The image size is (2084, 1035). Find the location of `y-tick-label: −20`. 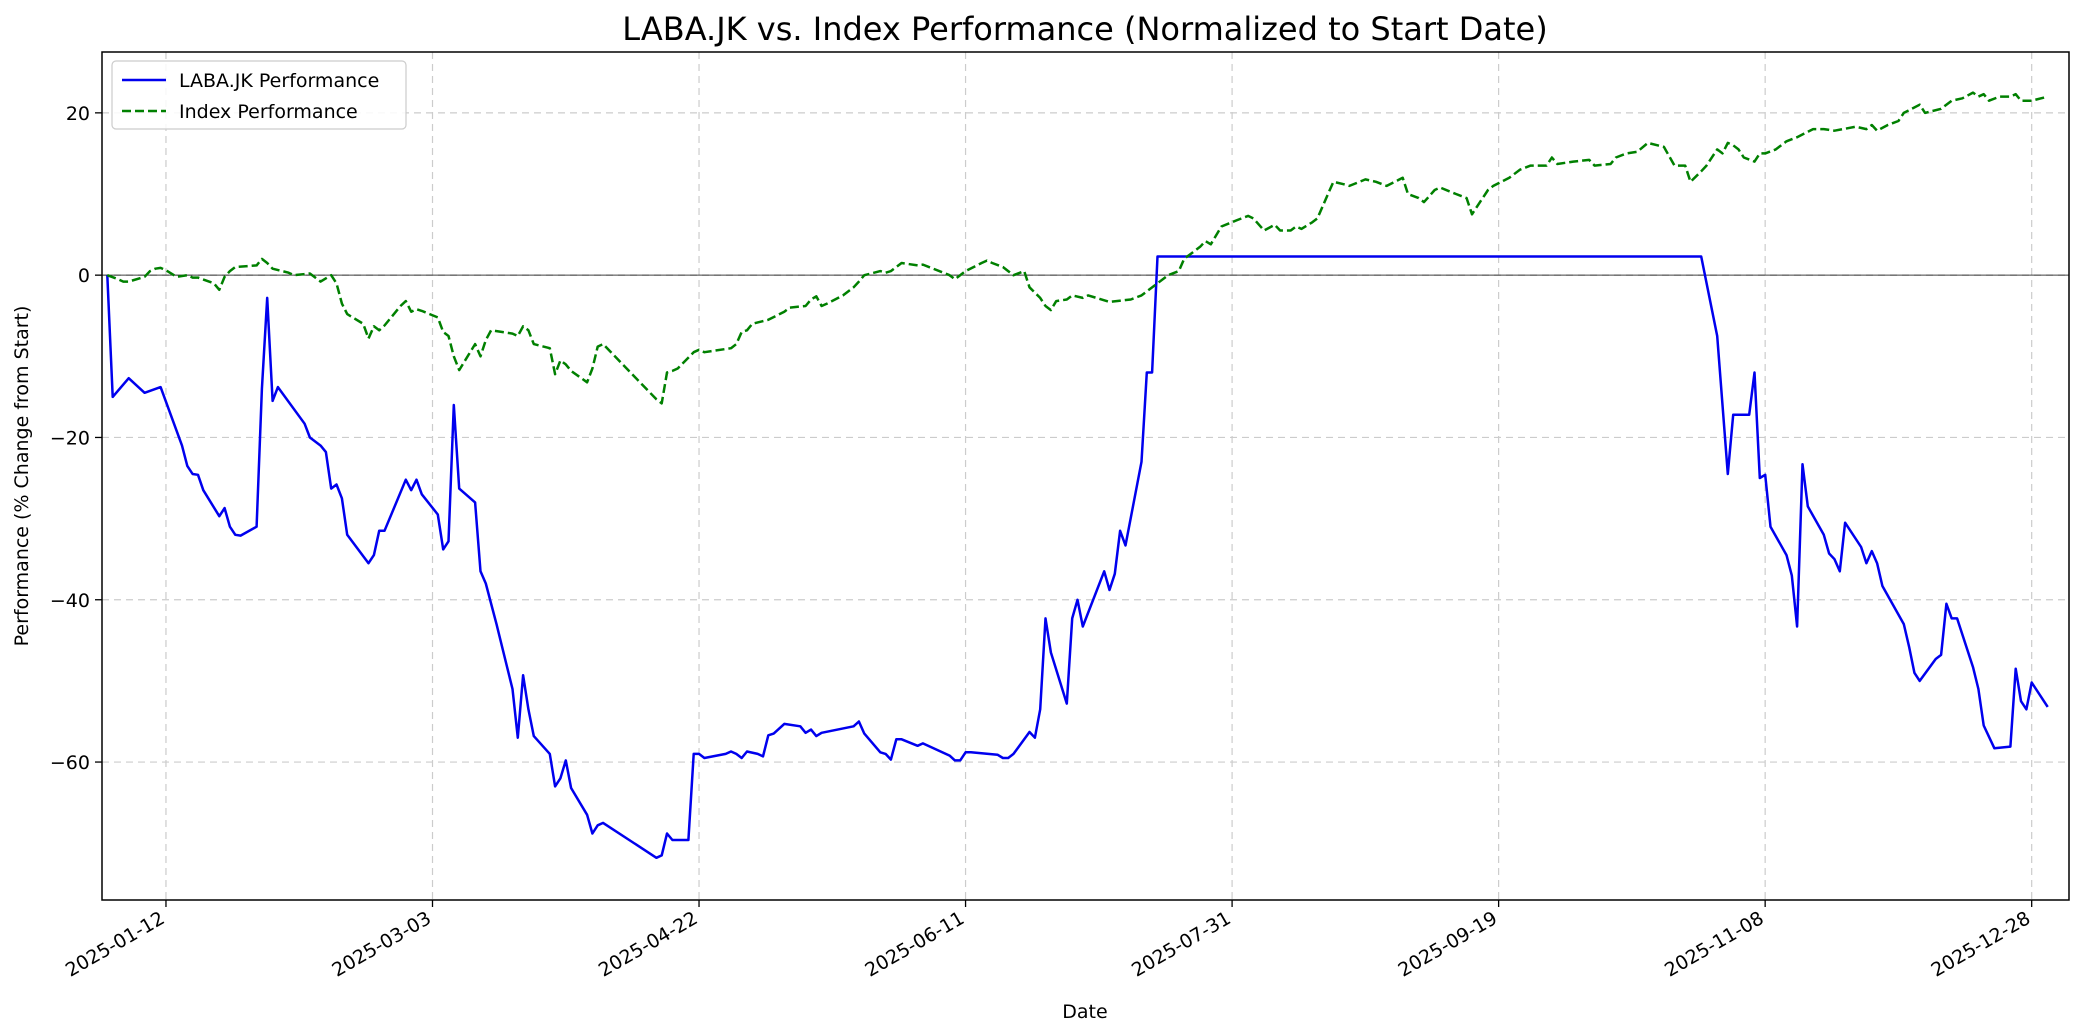

y-tick-label: −20 is located at coordinates (70, 438).